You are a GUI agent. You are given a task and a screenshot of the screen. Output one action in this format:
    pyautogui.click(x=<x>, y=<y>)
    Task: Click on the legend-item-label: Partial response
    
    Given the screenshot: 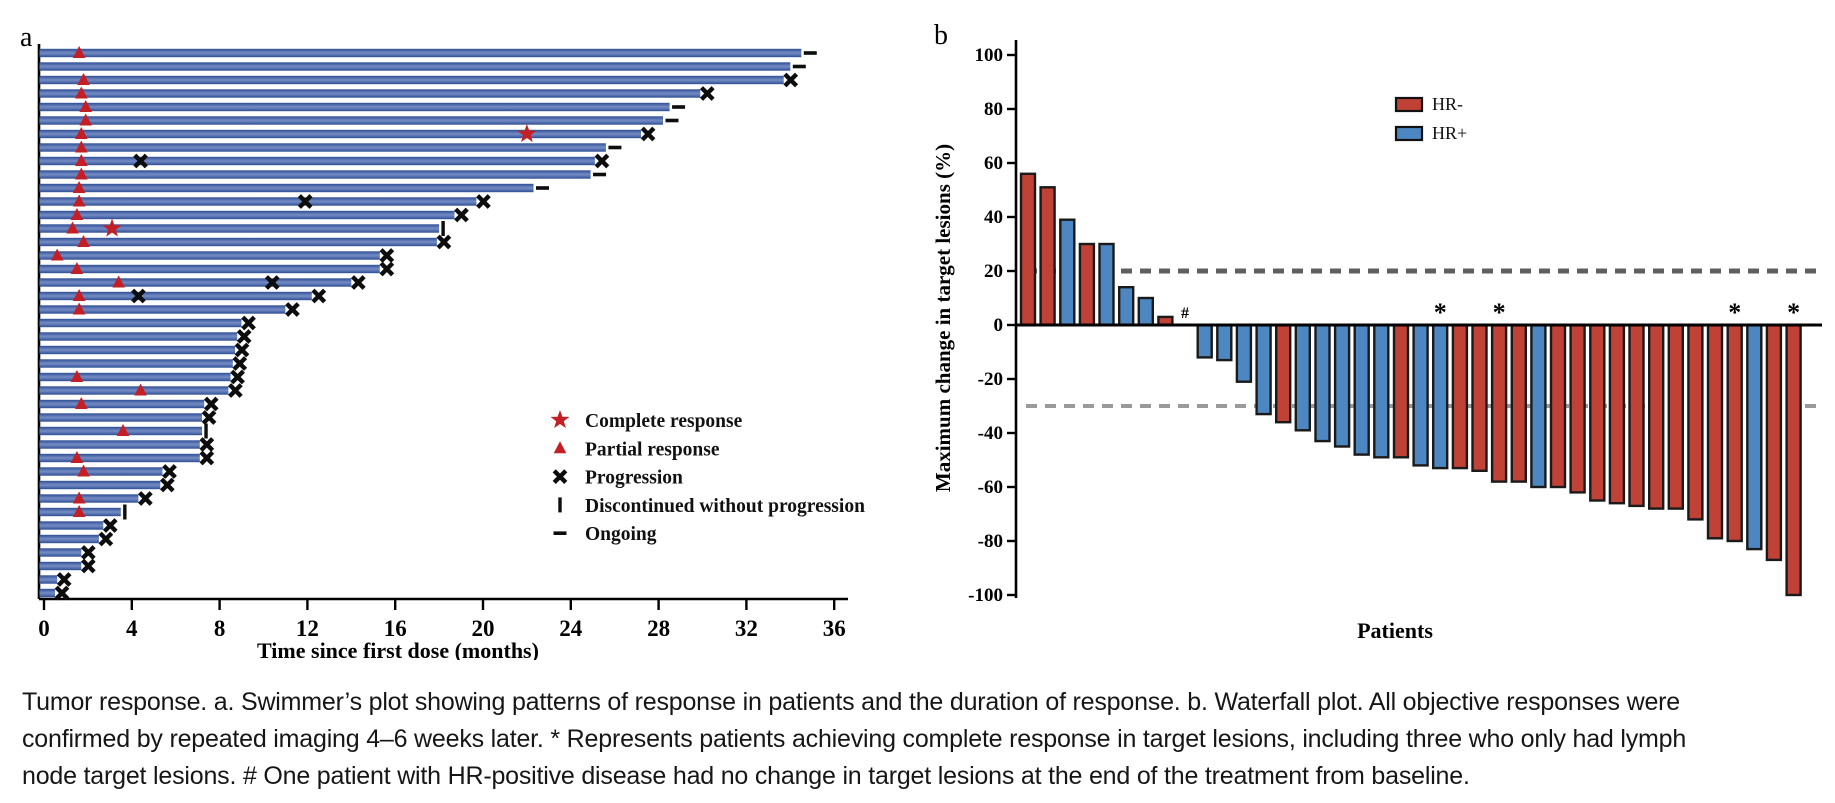 What is the action you would take?
    pyautogui.click(x=652, y=449)
    